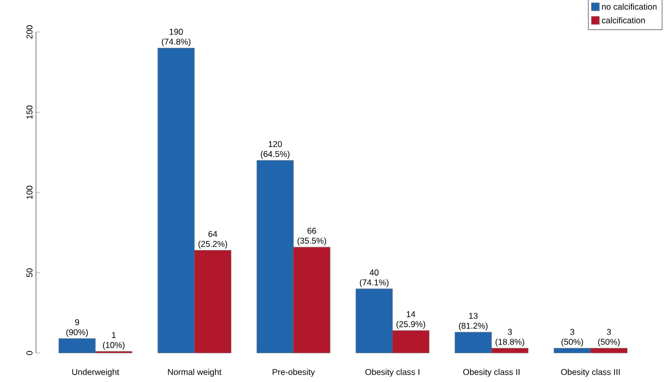 The width and height of the screenshot is (669, 382). What do you see at coordinates (29, 192) in the screenshot?
I see `y-tick-label: 100` at bounding box center [29, 192].